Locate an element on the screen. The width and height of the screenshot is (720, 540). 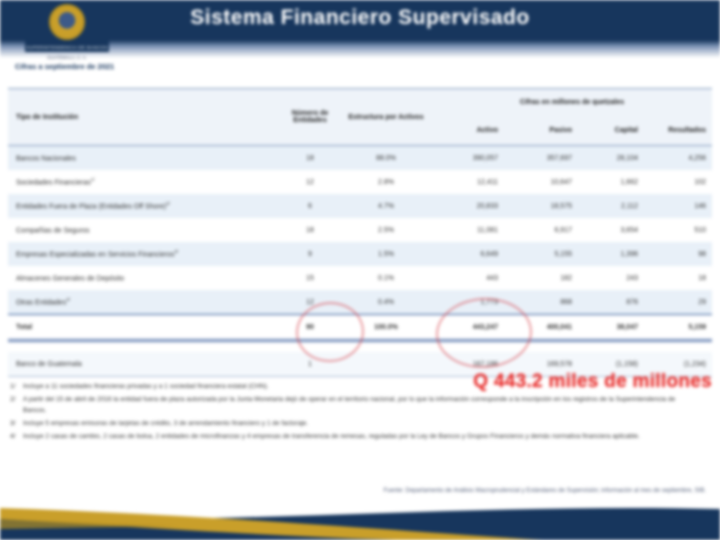
row-label: Otras Entidades is located at coordinates (41, 303).